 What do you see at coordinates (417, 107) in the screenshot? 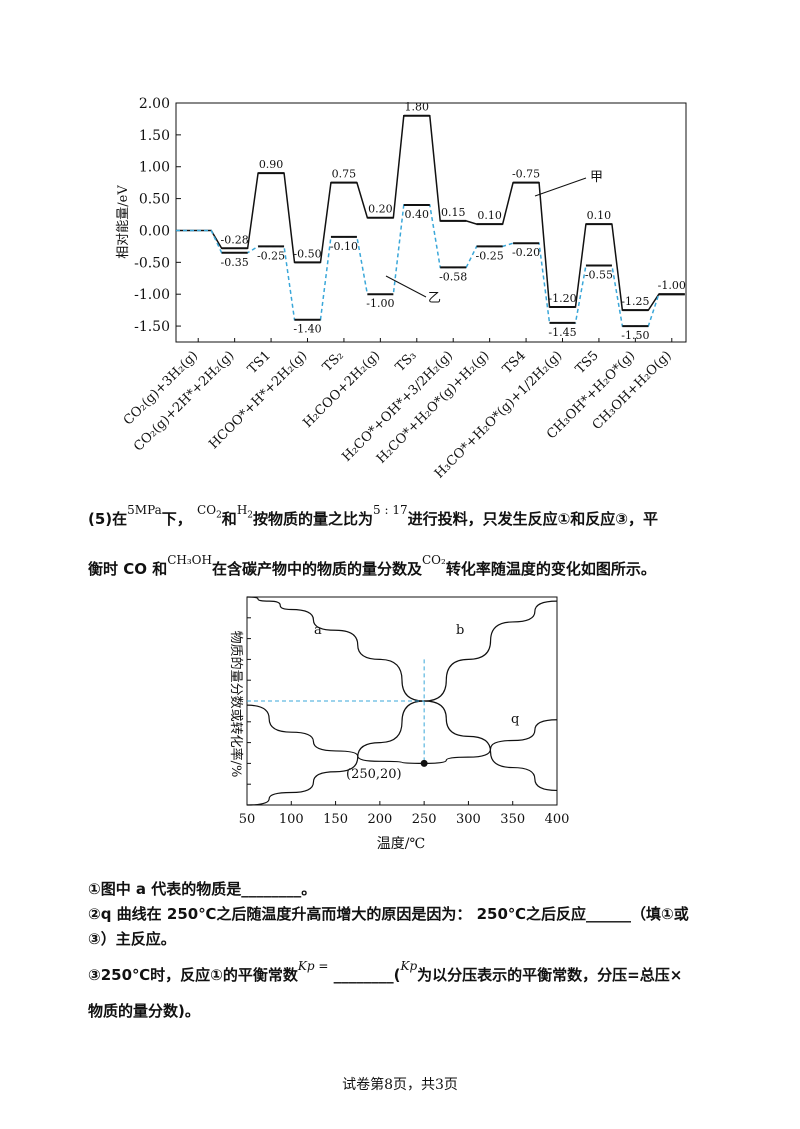
I see `energy-data-label-jia: 1.80` at bounding box center [417, 107].